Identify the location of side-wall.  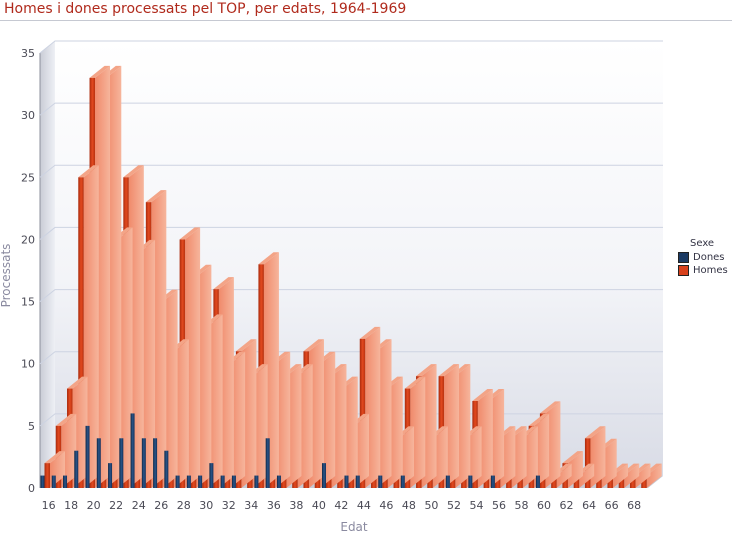
(47, 264).